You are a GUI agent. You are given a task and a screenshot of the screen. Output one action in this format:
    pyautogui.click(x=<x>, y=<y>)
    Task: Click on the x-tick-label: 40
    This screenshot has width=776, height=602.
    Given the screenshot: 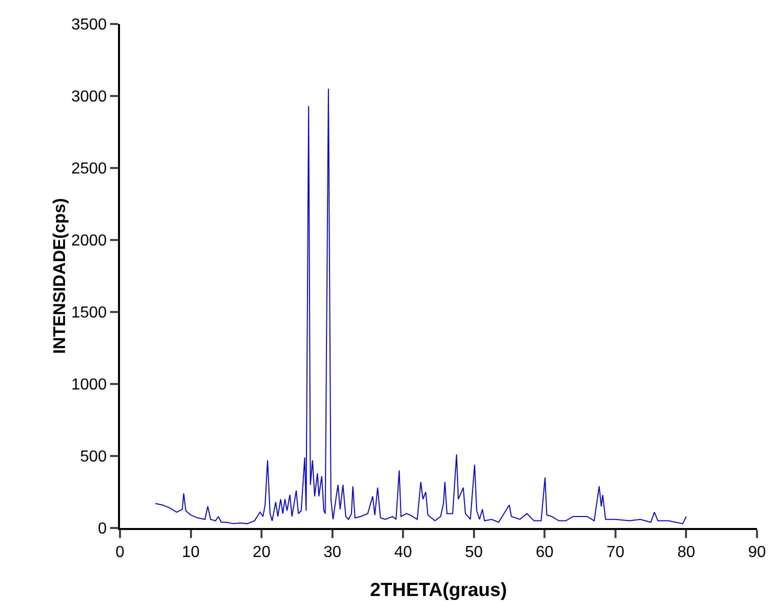 What is the action you would take?
    pyautogui.click(x=403, y=553)
    